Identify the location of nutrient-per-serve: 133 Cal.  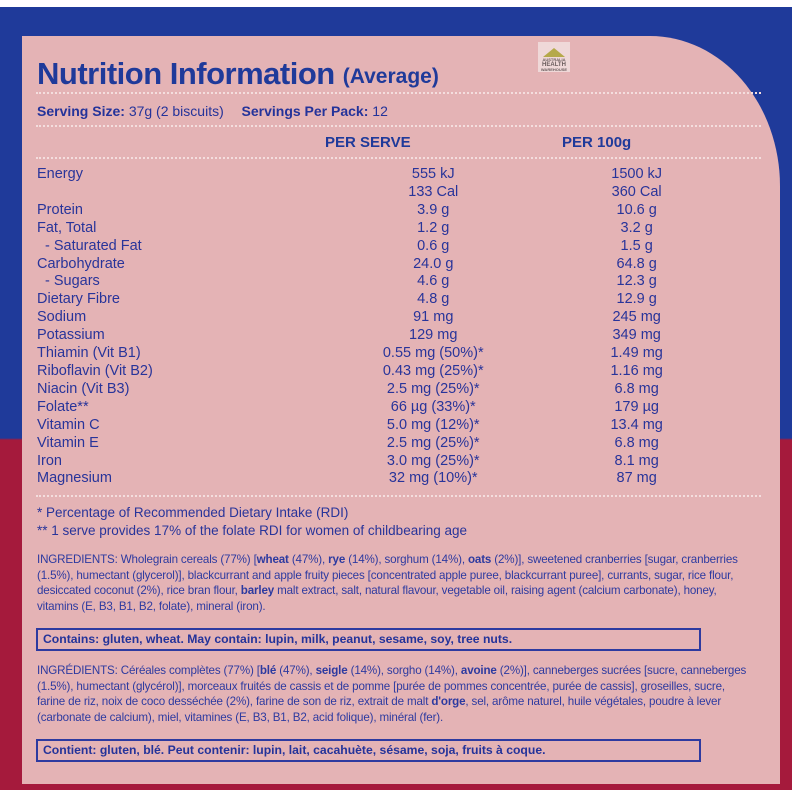
(433, 191).